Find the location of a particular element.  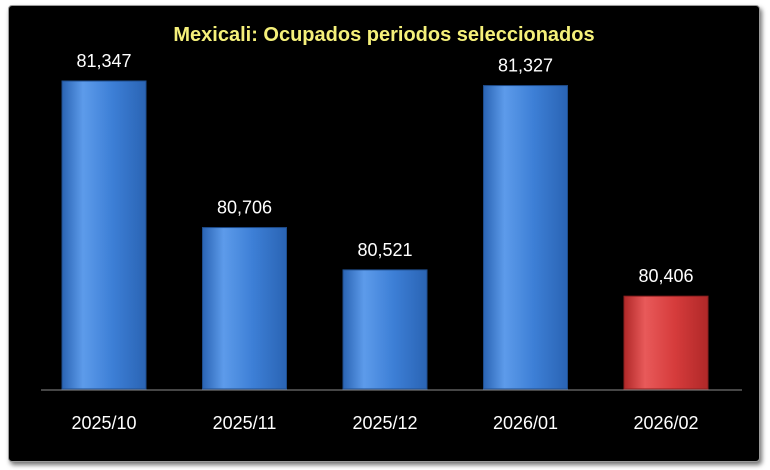

x-tick-label: 2026/01 is located at coordinates (525, 423).